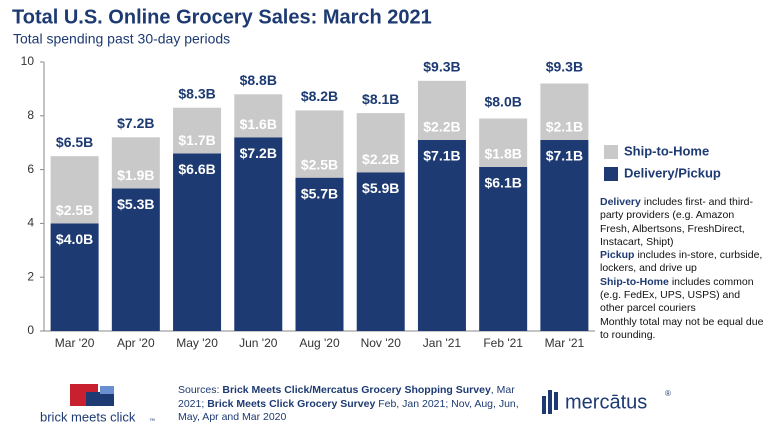 Image resolution: width=768 pixels, height=432 pixels. I want to click on x-tick-label: May '20, so click(197, 343).